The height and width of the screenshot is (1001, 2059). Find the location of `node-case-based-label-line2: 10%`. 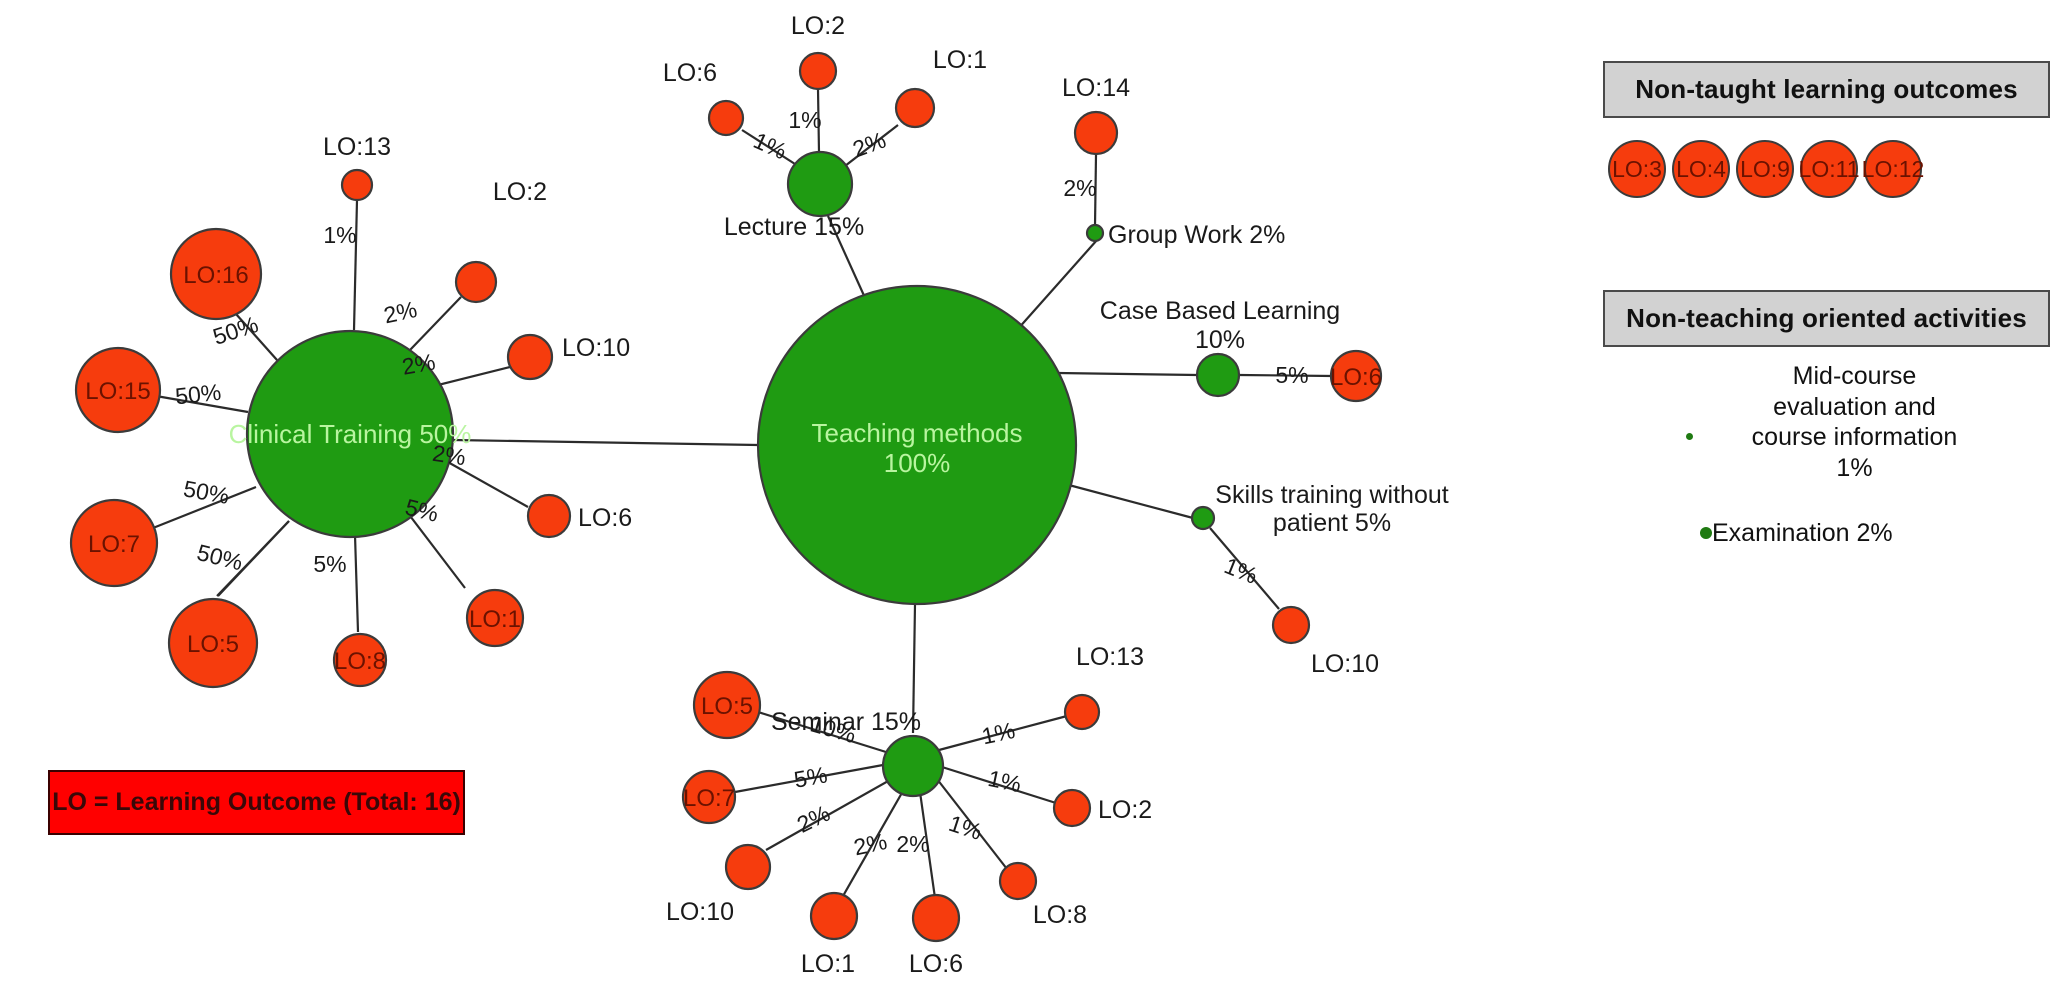

node-case-based-label-line2: 10% is located at coordinates (1220, 340).